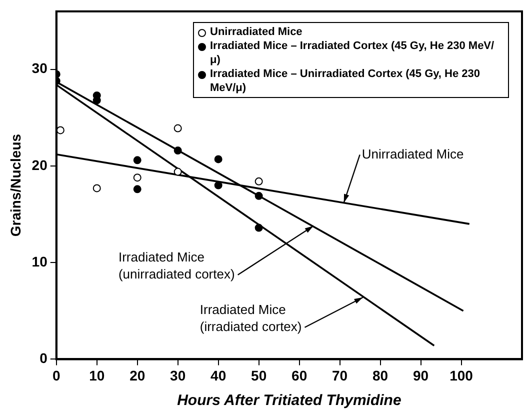 The image size is (530, 416). Describe the element at coordinates (259, 375) in the screenshot. I see `x-tick-label: 50` at that location.